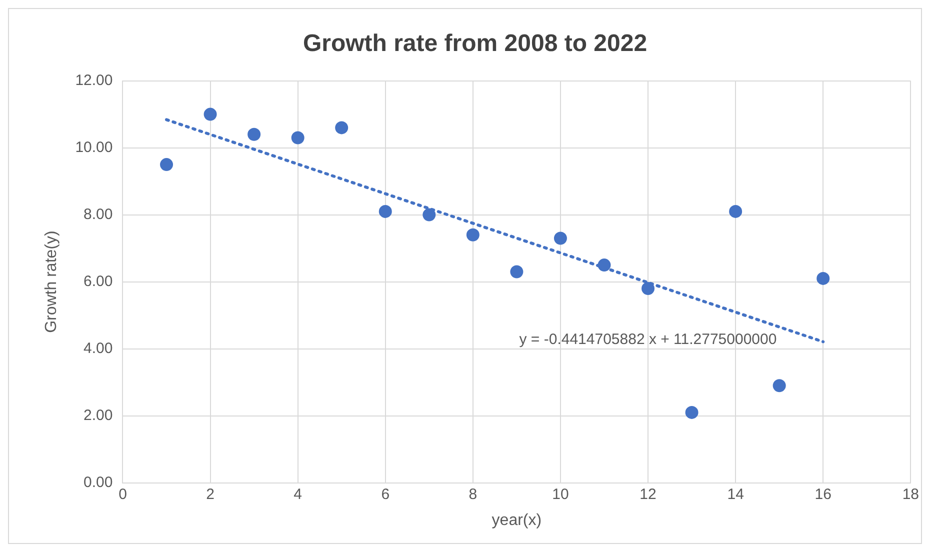  I want to click on y-tick-label: 6.00, so click(98, 281).